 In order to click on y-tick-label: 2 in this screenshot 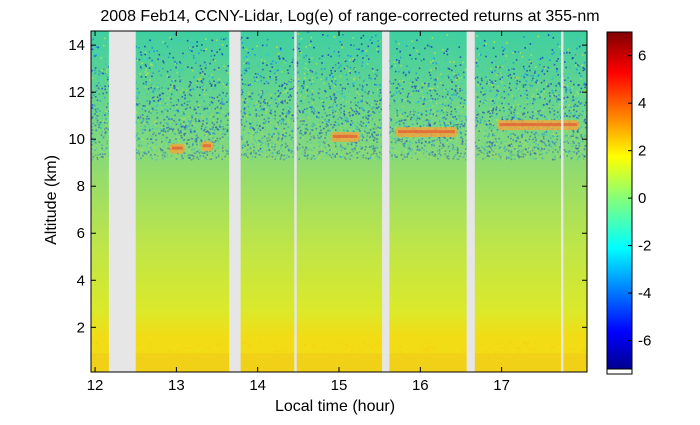, I will do `click(81, 327)`.